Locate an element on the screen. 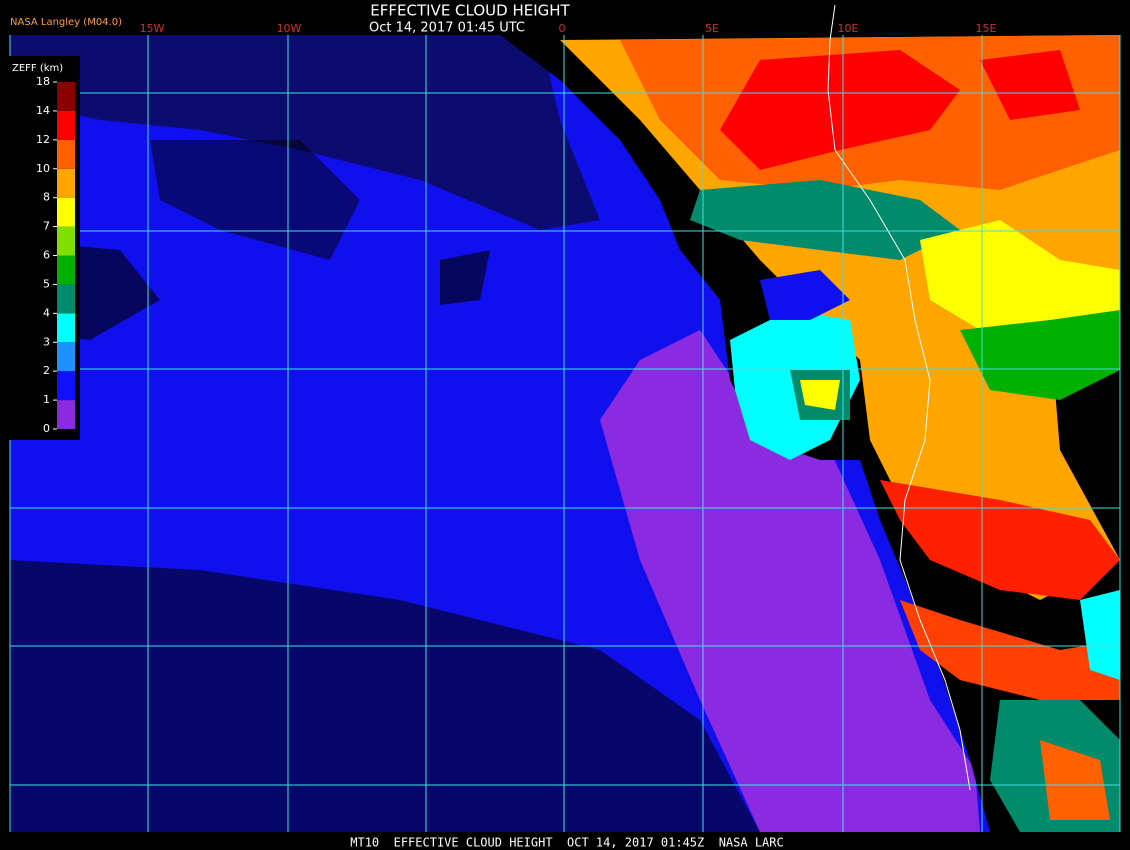 The image size is (1130, 850). longitude-label: 0 is located at coordinates (562, 28).